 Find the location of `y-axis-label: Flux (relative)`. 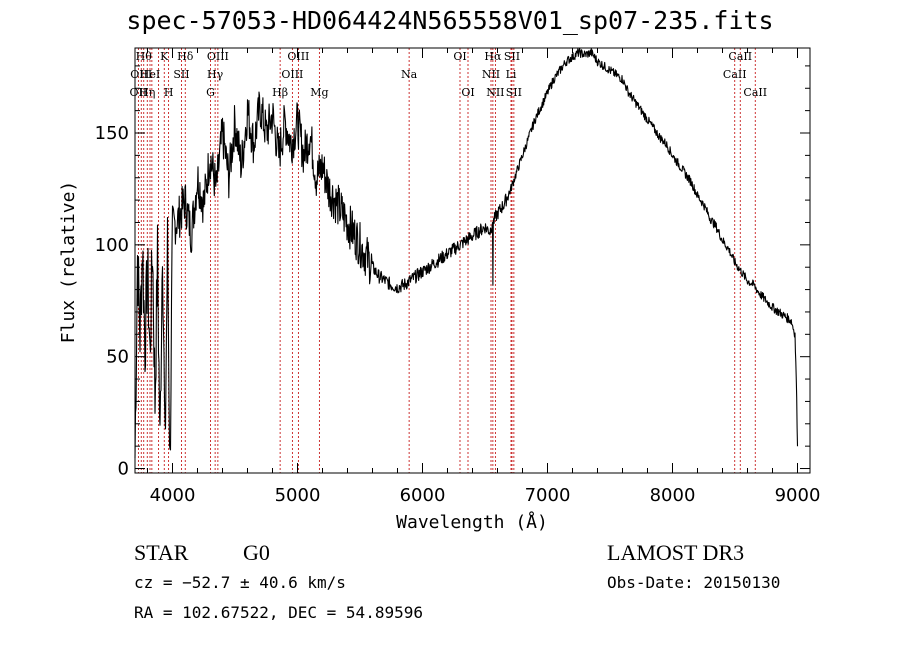

y-axis-label: Flux (relative) is located at coordinates (68, 262).